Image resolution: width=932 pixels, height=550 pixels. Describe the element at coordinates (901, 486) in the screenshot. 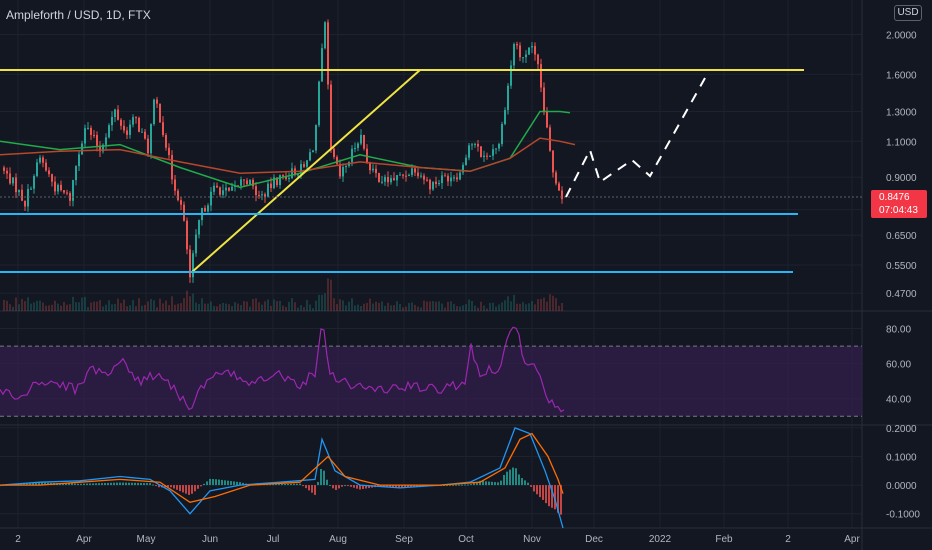

I see `macd-tick-label: 0.0000` at that location.